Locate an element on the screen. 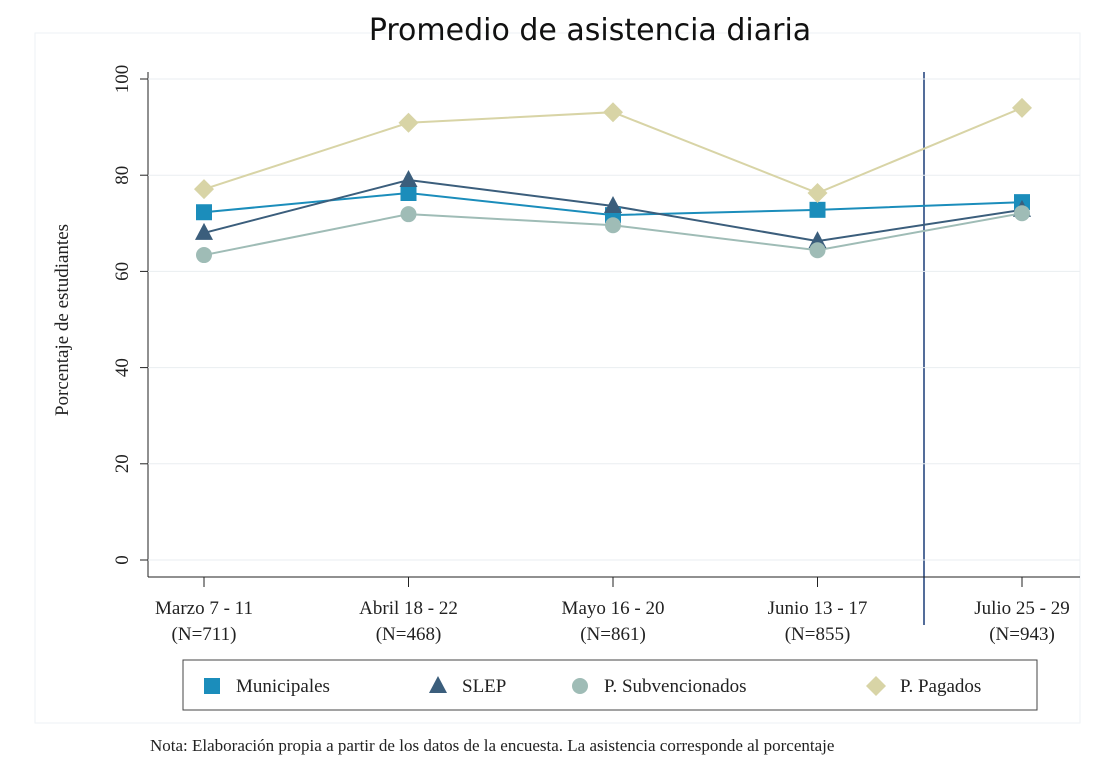 The height and width of the screenshot is (779, 1107). chart-title: Promedio de asistencia diaria is located at coordinates (590, 30).